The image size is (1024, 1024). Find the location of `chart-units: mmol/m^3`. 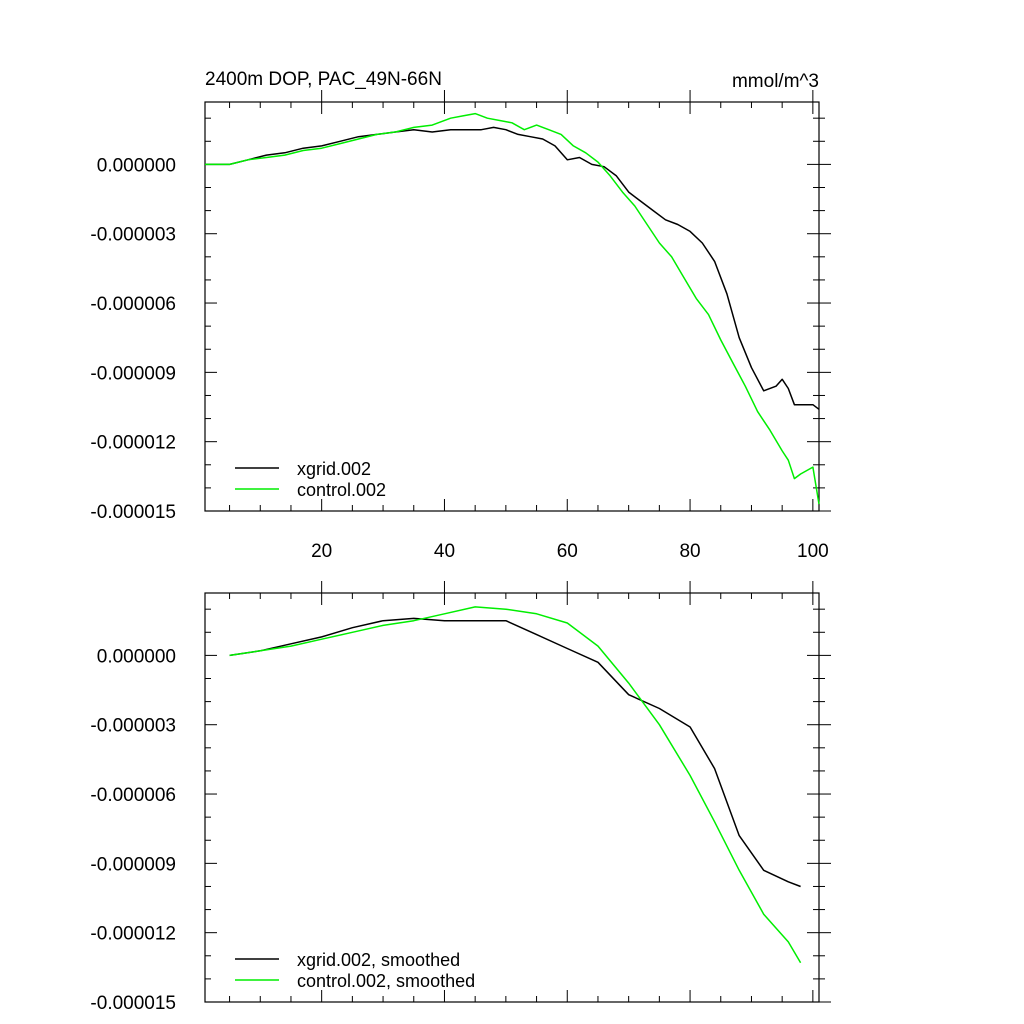

chart-units: mmol/m^3 is located at coordinates (775, 81).